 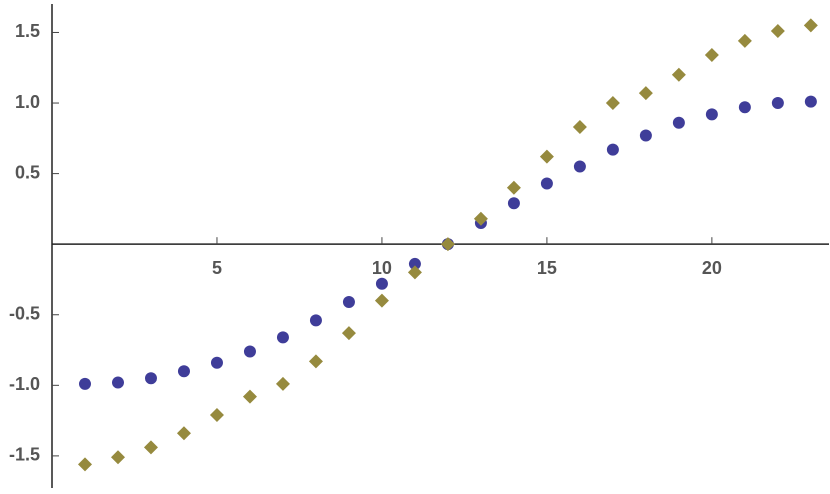 I want to click on y-tick-label: 0.5, so click(x=27, y=172).